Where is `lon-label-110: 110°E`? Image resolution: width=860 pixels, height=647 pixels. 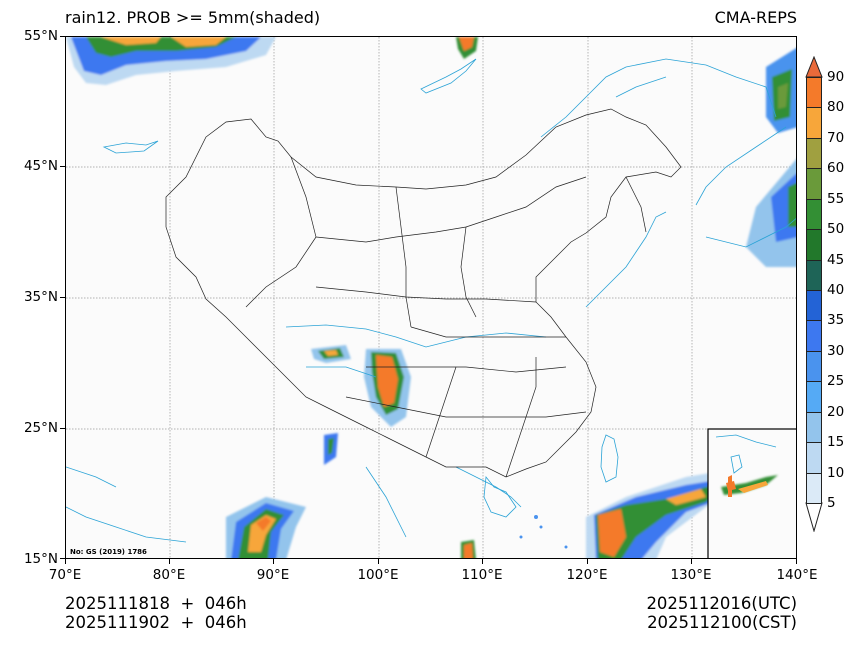
lon-label-110: 110°E is located at coordinates (482, 575).